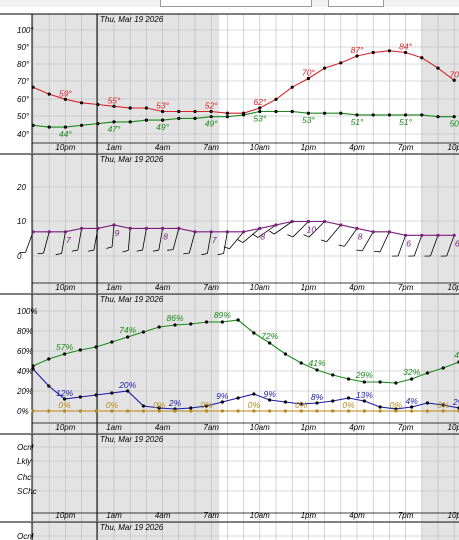 The height and width of the screenshot is (540, 459). What do you see at coordinates (68, 240) in the screenshot?
I see `wind-data-label: 7` at bounding box center [68, 240].